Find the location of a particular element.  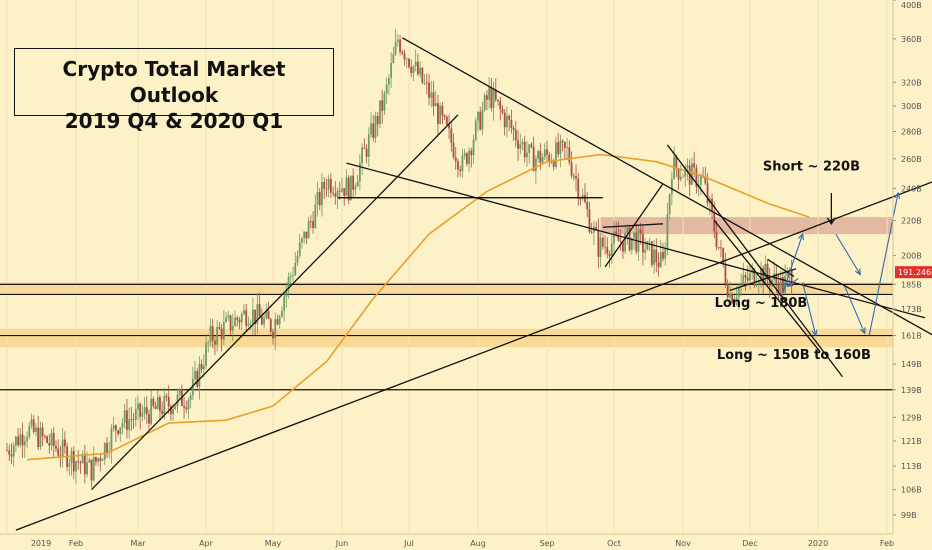

time-tick-label-11: Dec is located at coordinates (749, 543).